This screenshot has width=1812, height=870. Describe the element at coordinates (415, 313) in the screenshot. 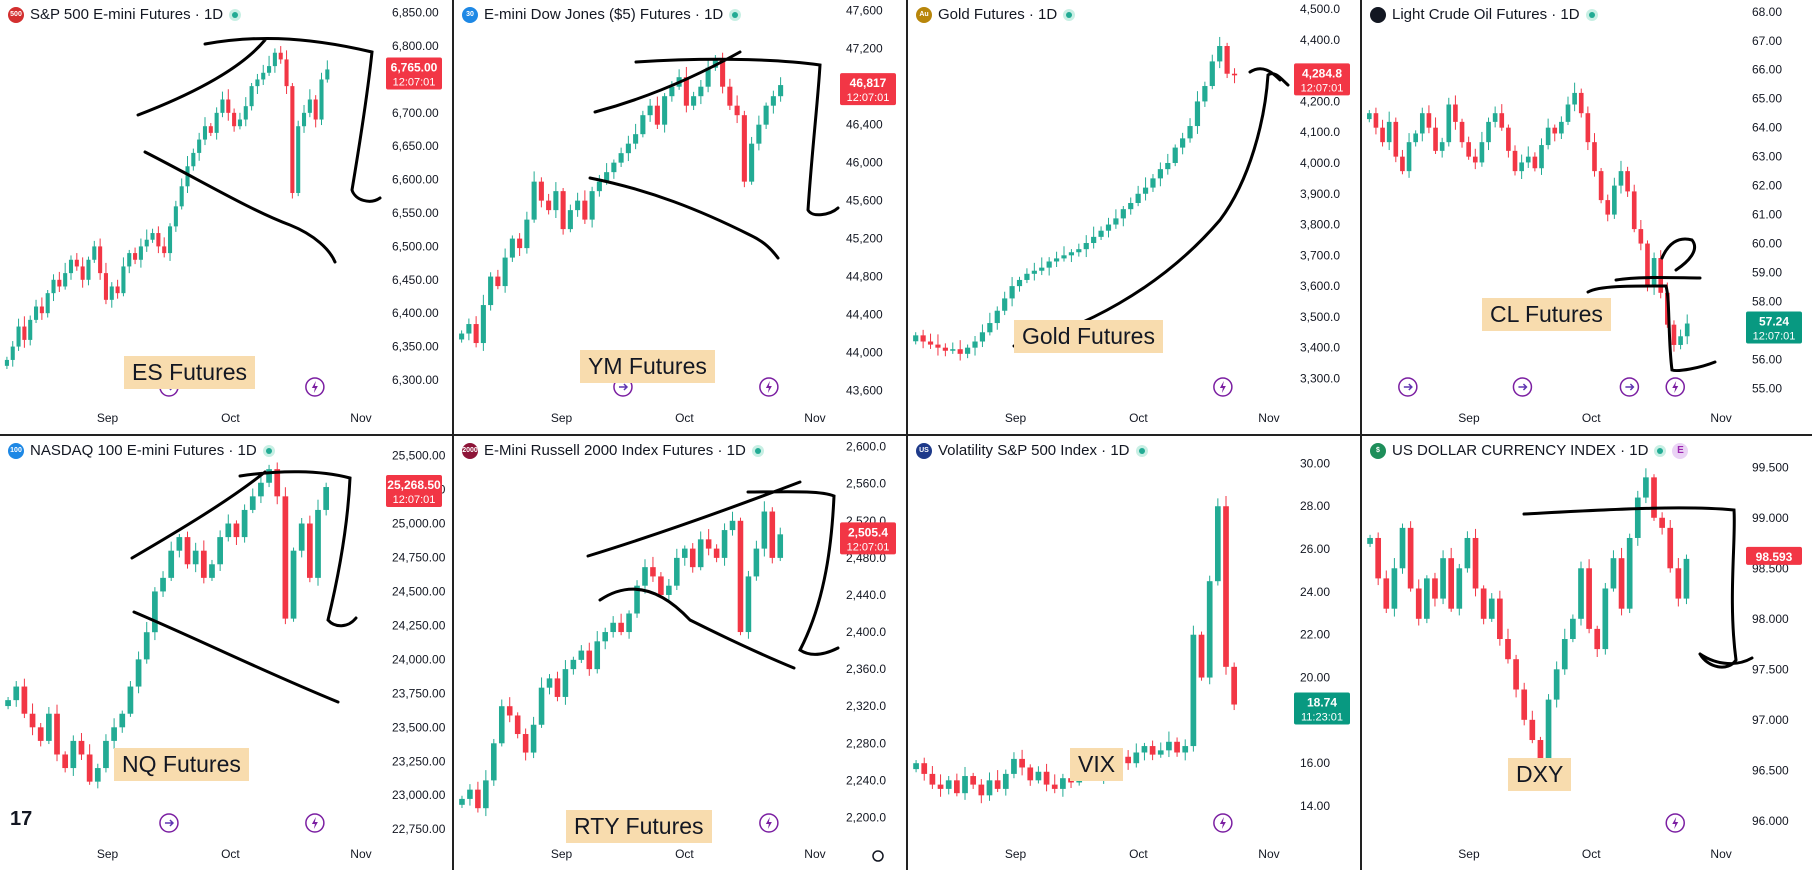

I see `y-tick-label: 6,400.00` at that location.